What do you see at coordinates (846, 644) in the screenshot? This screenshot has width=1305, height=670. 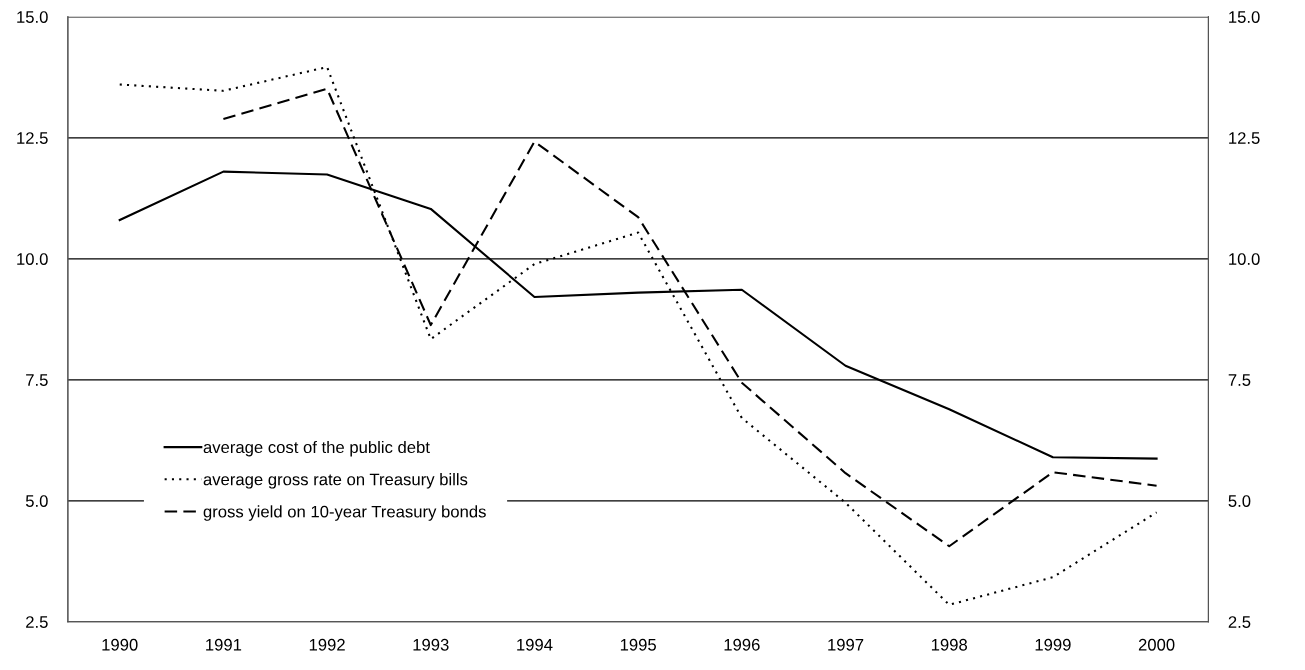 I see `x-tick-label: 1997` at bounding box center [846, 644].